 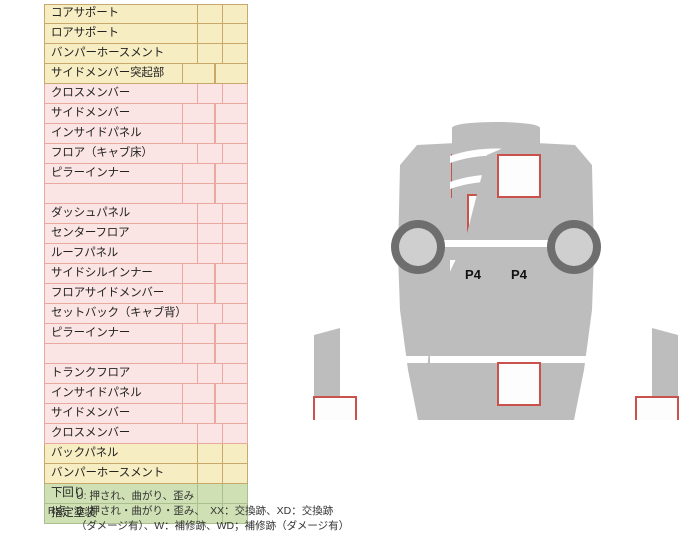 What do you see at coordinates (418, 247) in the screenshot?
I see `left-front-wheel` at bounding box center [418, 247].